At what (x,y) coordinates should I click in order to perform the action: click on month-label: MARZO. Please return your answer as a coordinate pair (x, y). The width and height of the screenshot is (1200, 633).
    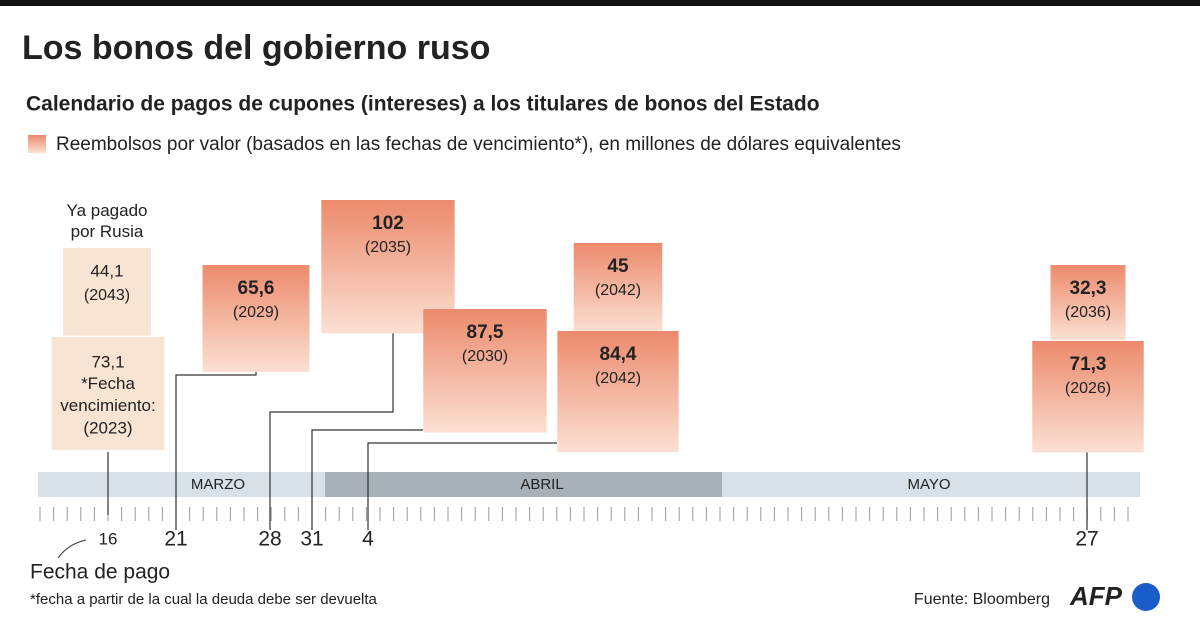
    Looking at the image, I should click on (218, 484).